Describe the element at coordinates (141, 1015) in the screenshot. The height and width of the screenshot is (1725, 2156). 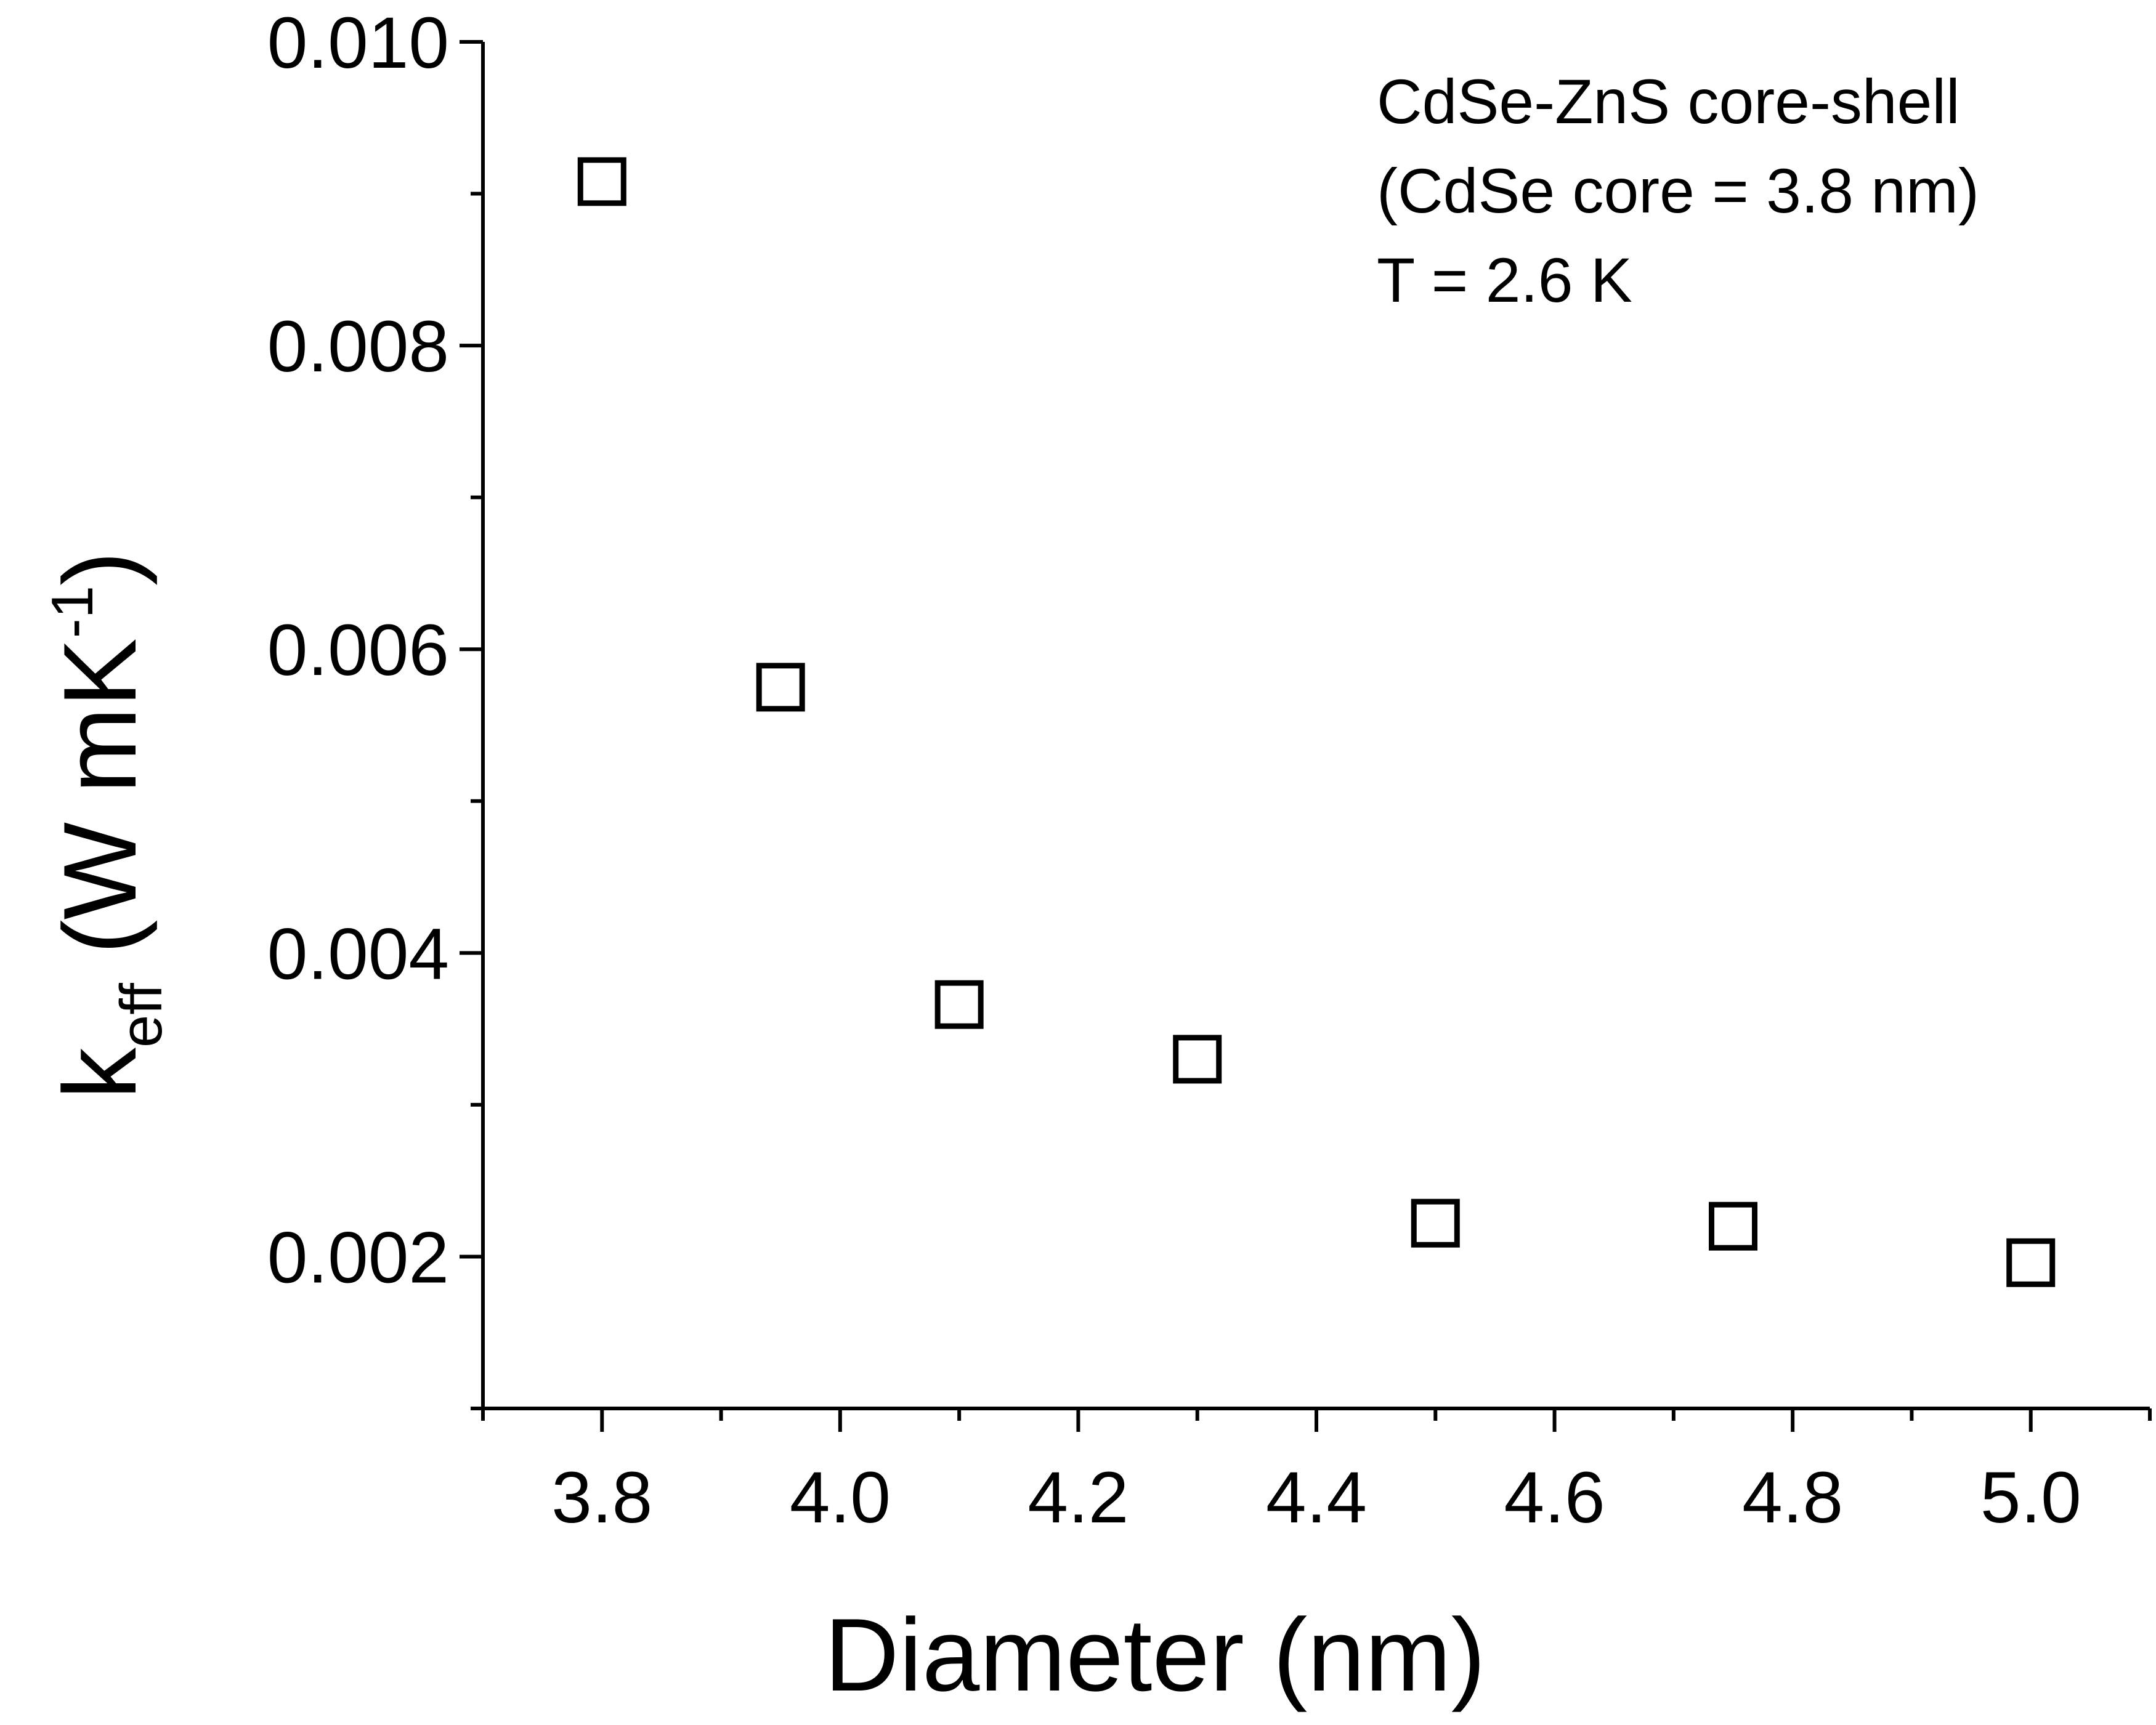
I see `y-axis-title-subscript: eff` at that location.